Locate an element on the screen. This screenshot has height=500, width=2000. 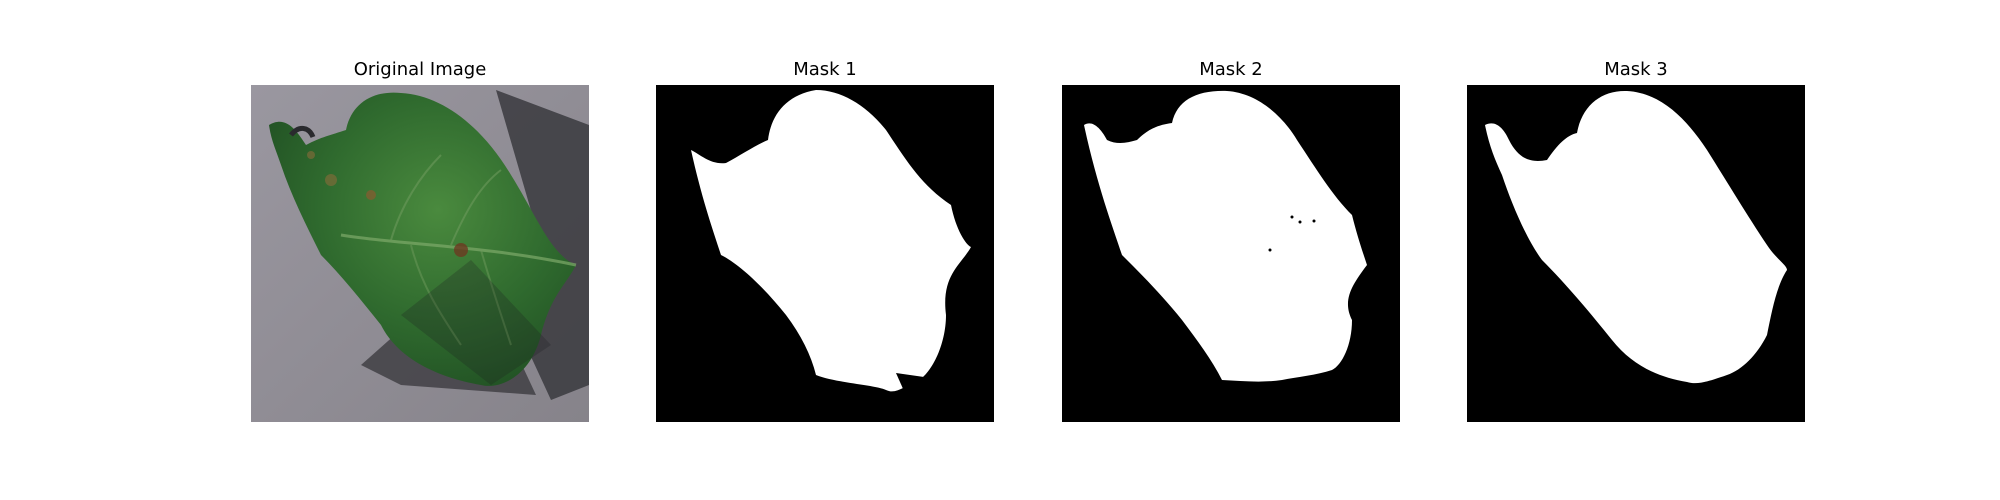
mask-1-region is located at coordinates (831, 241).